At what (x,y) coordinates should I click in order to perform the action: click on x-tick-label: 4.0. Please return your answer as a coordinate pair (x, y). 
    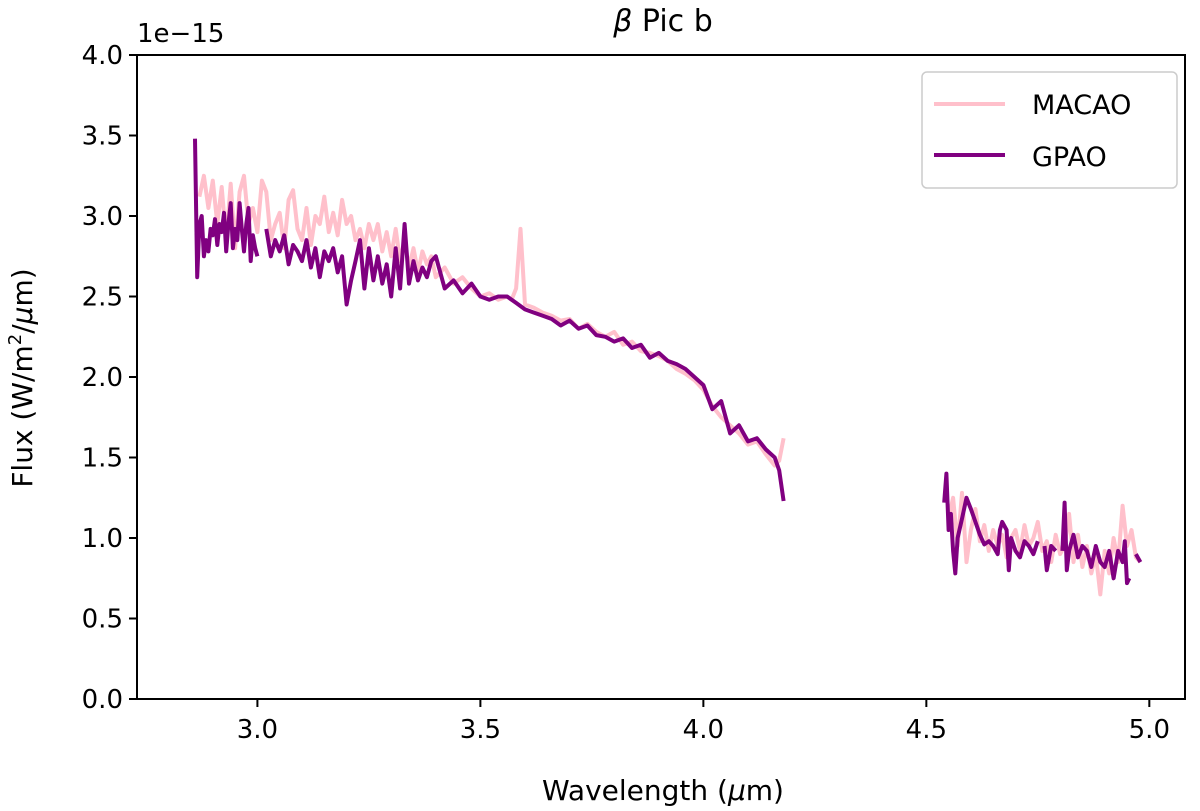
    Looking at the image, I should click on (703, 730).